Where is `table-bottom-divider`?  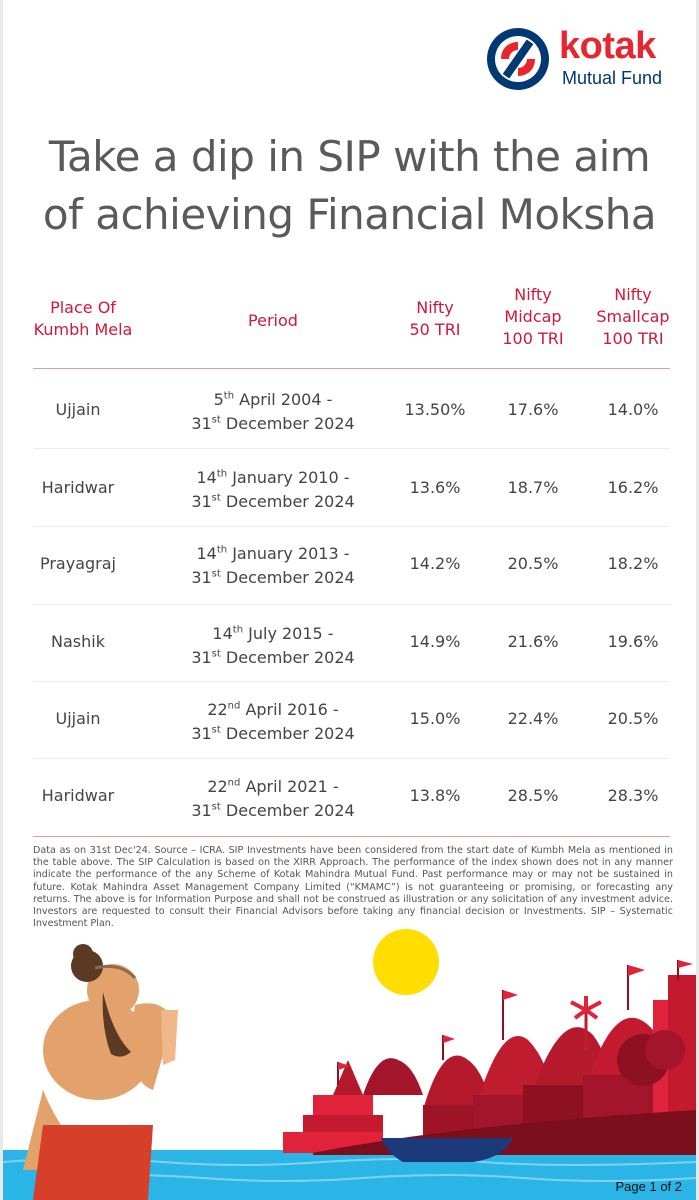 table-bottom-divider is located at coordinates (351, 836).